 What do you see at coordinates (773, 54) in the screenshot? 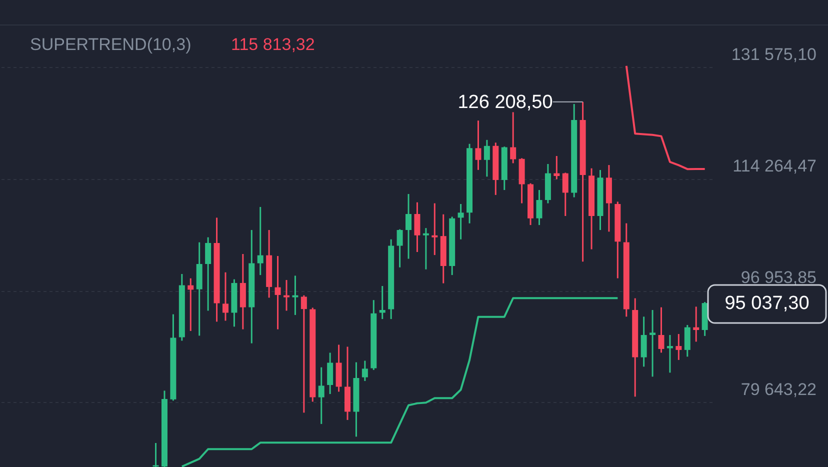
I see `y-tick-label: 131 575,10` at bounding box center [773, 54].